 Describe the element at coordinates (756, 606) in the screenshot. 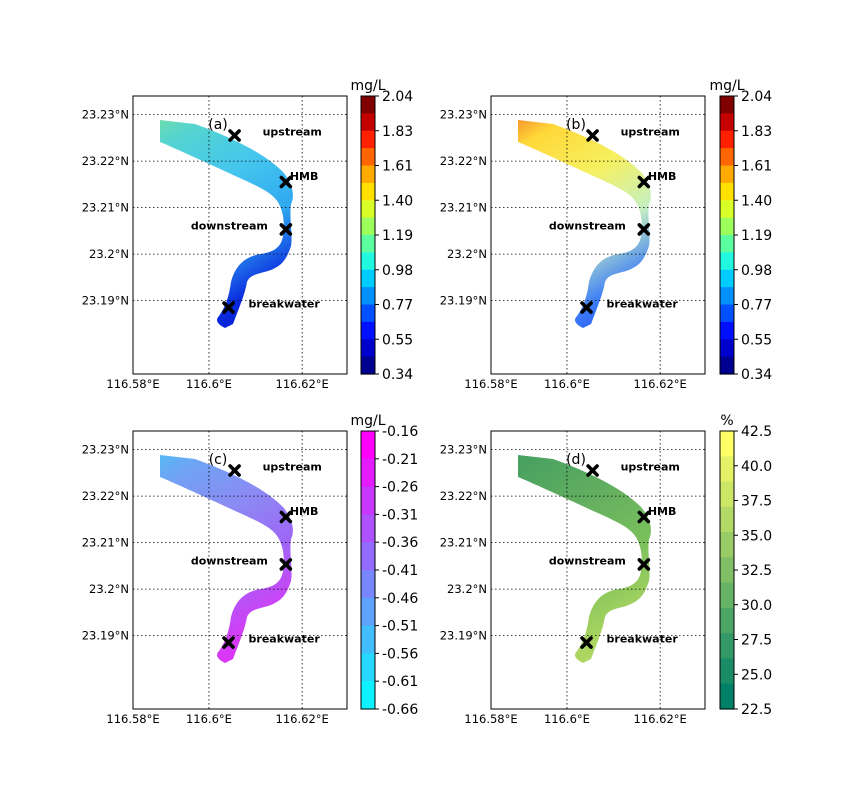

I see `colorbar-tick-label: 30.0` at that location.